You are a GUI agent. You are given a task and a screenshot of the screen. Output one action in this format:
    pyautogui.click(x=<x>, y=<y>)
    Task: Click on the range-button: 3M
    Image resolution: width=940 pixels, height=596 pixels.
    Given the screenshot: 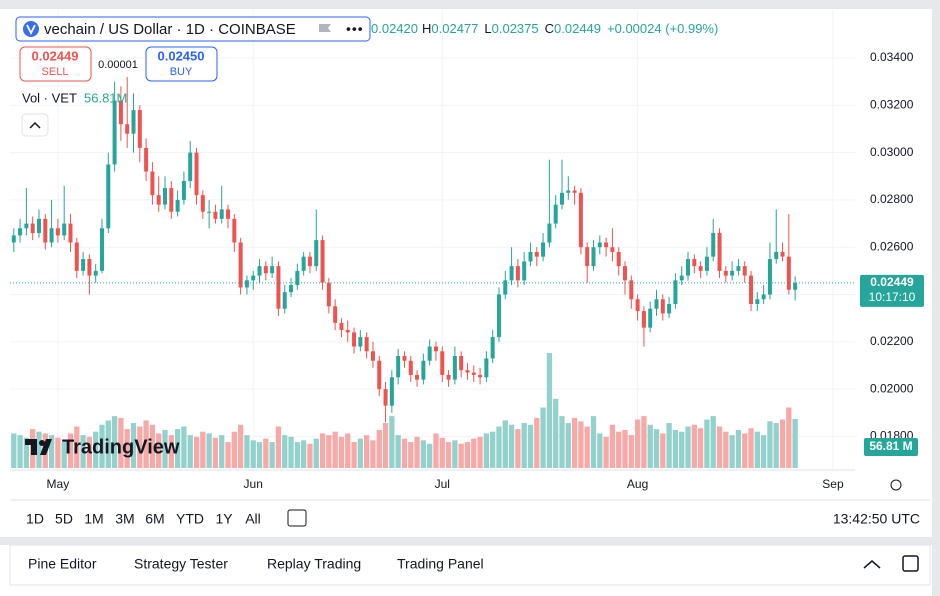 What is the action you would take?
    pyautogui.click(x=124, y=519)
    